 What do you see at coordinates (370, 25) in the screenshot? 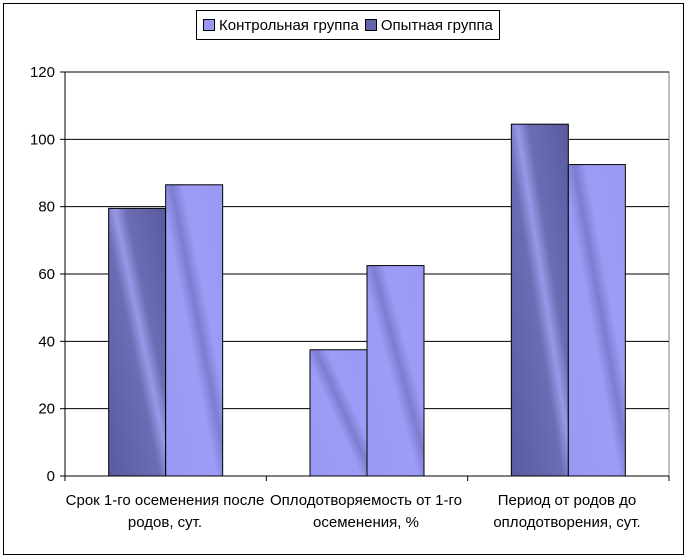
I see `legend-swatch-experimental` at bounding box center [370, 25].